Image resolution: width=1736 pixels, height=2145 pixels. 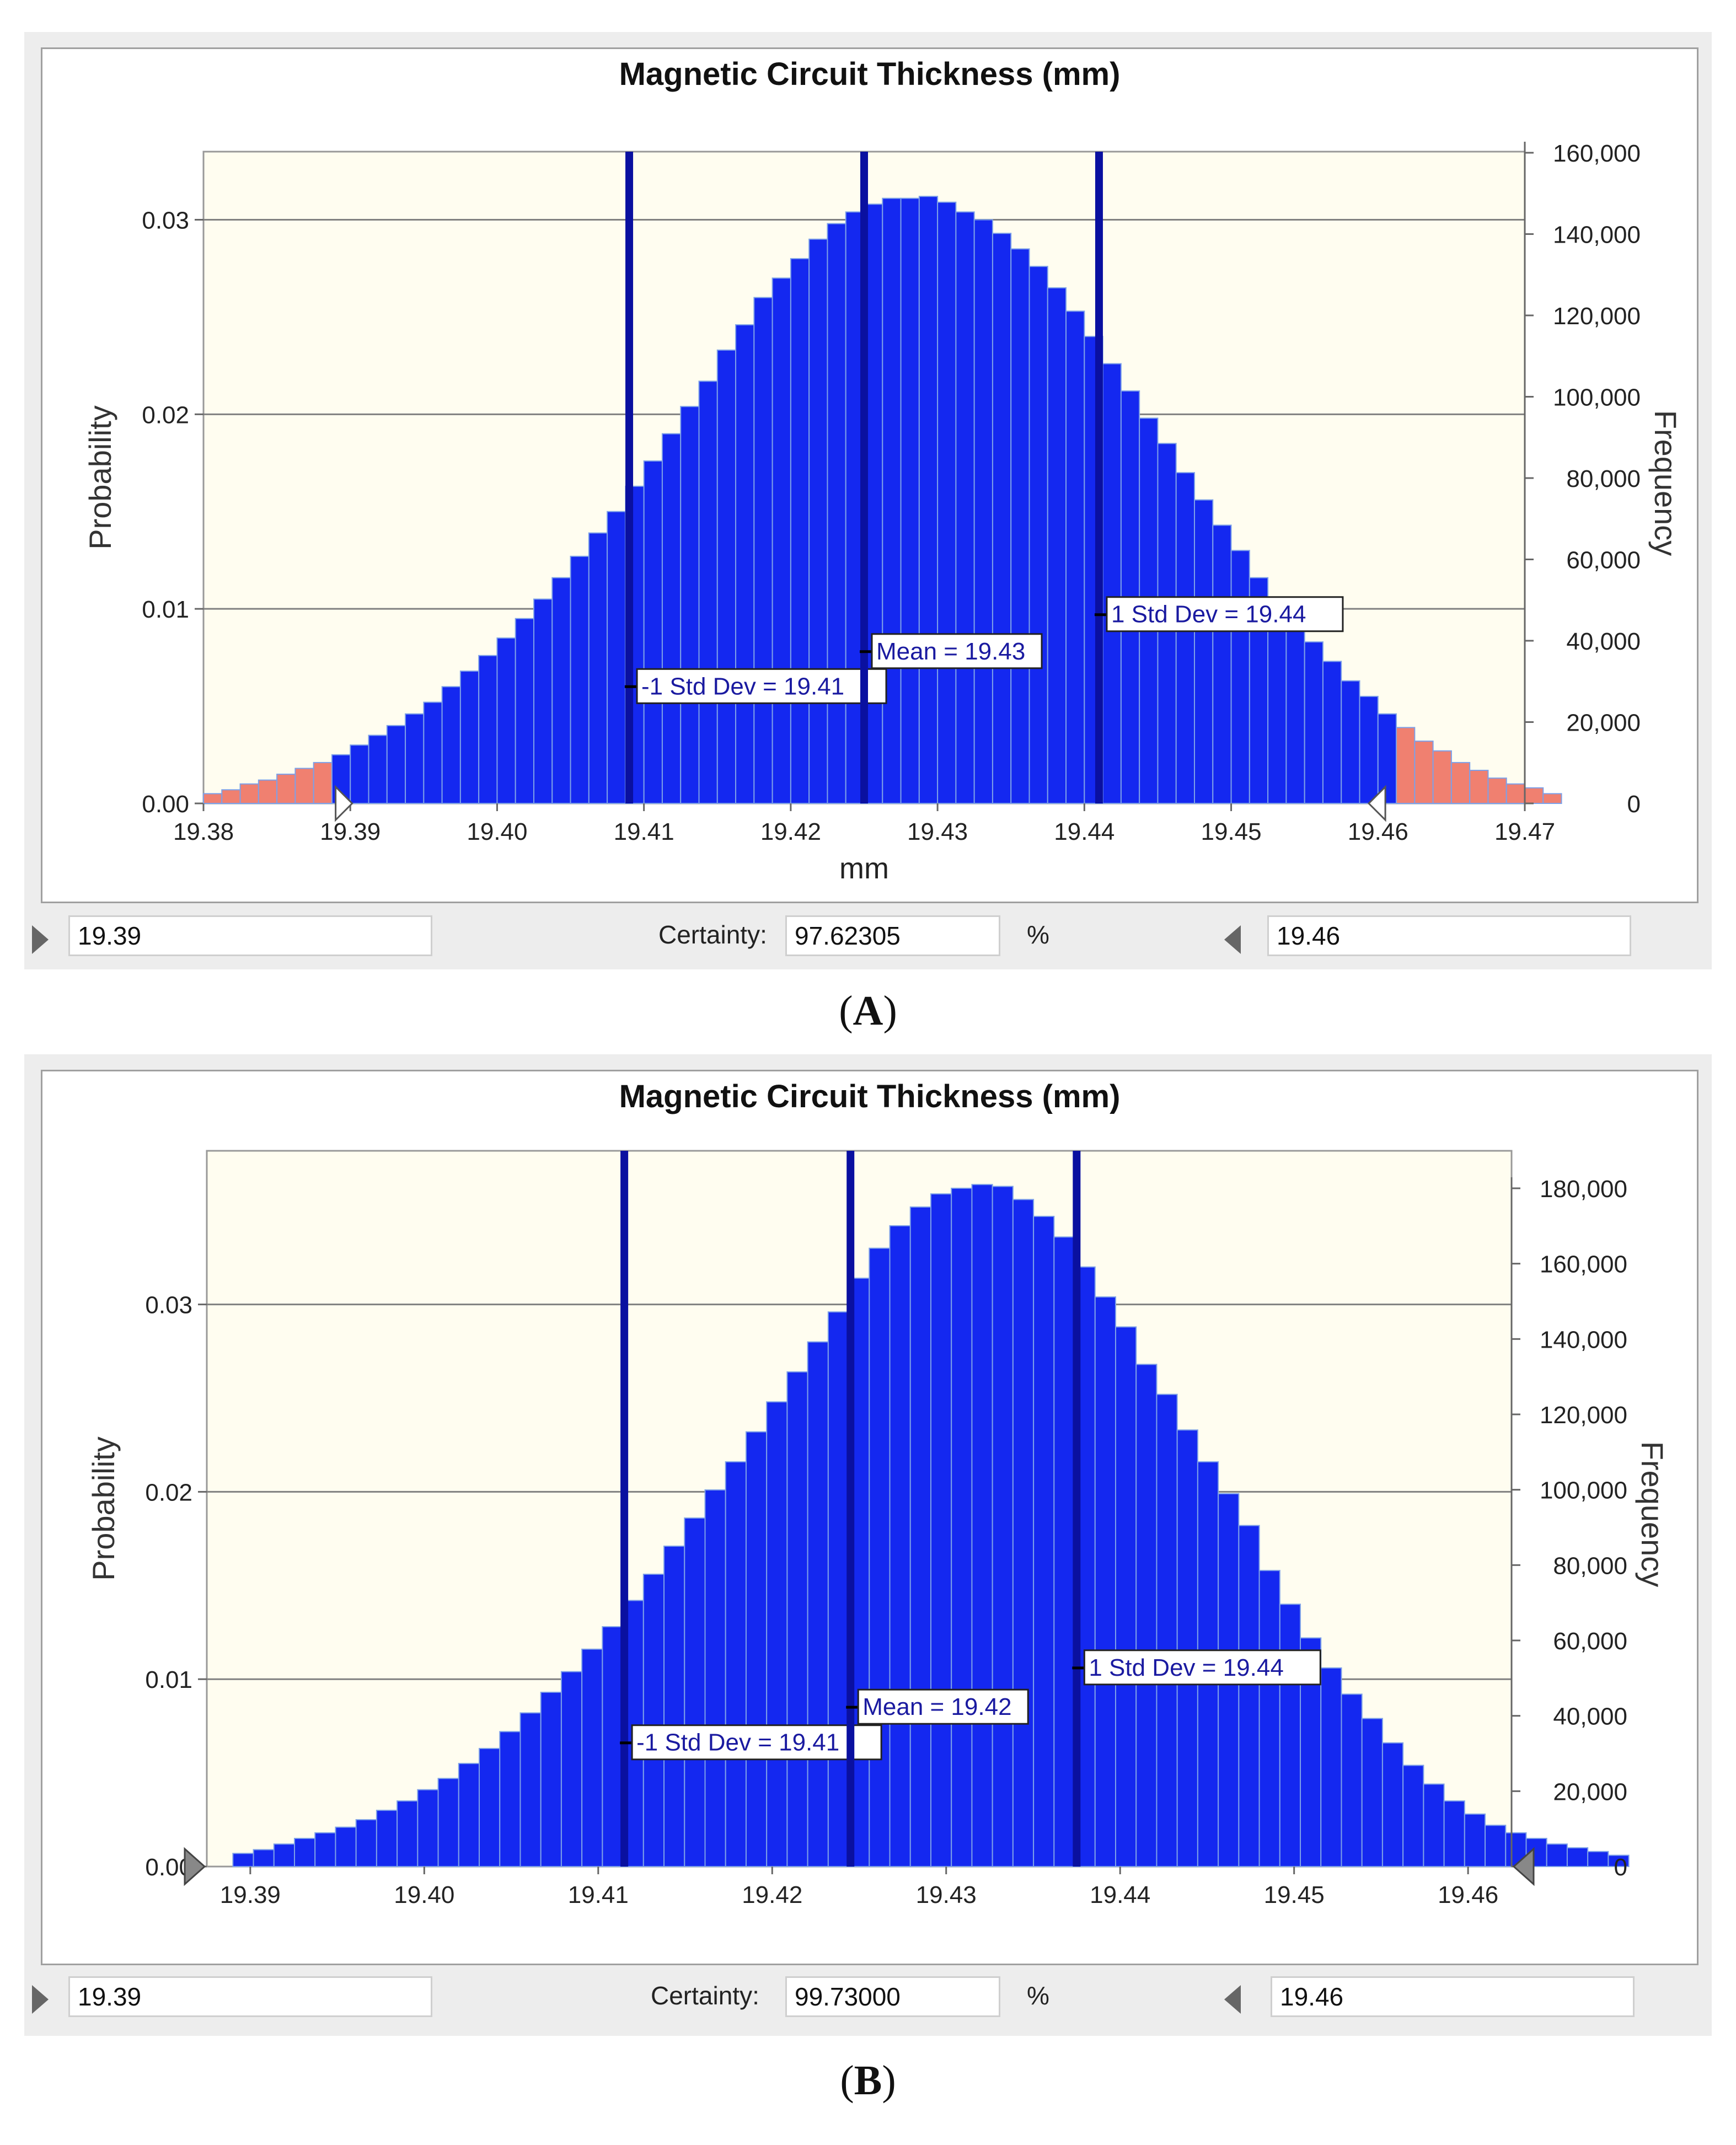 What do you see at coordinates (950, 651) in the screenshot?
I see `marker-label: Mean = 19.43` at bounding box center [950, 651].